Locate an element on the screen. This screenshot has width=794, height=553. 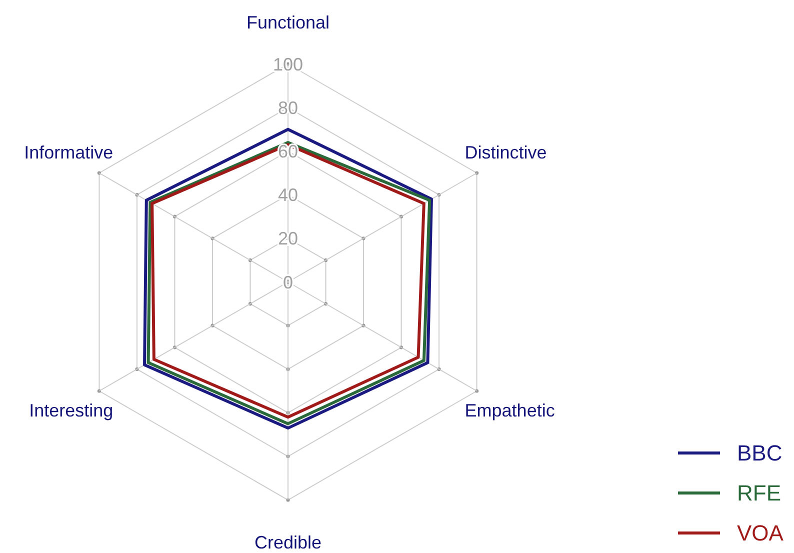
legend-label: VOA is located at coordinates (760, 533).